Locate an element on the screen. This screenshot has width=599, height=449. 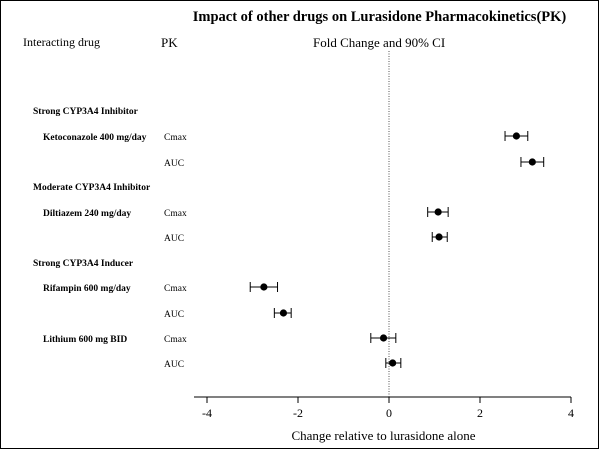
group-label: Moderate CYP3A4 Inhibitor is located at coordinates (92, 188).